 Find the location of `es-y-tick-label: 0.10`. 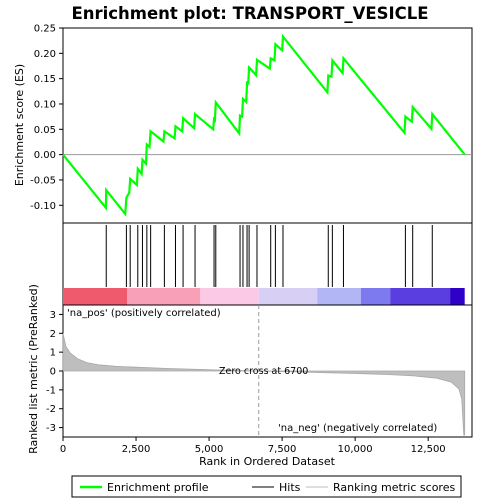

es-y-tick-label: 0.10 is located at coordinates (45, 104).